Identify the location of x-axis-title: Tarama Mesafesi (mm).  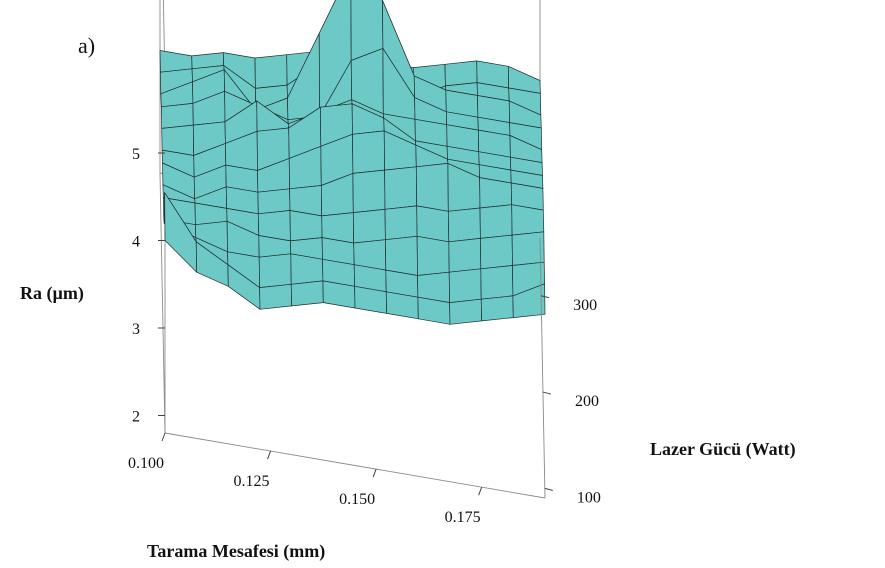
(236, 551).